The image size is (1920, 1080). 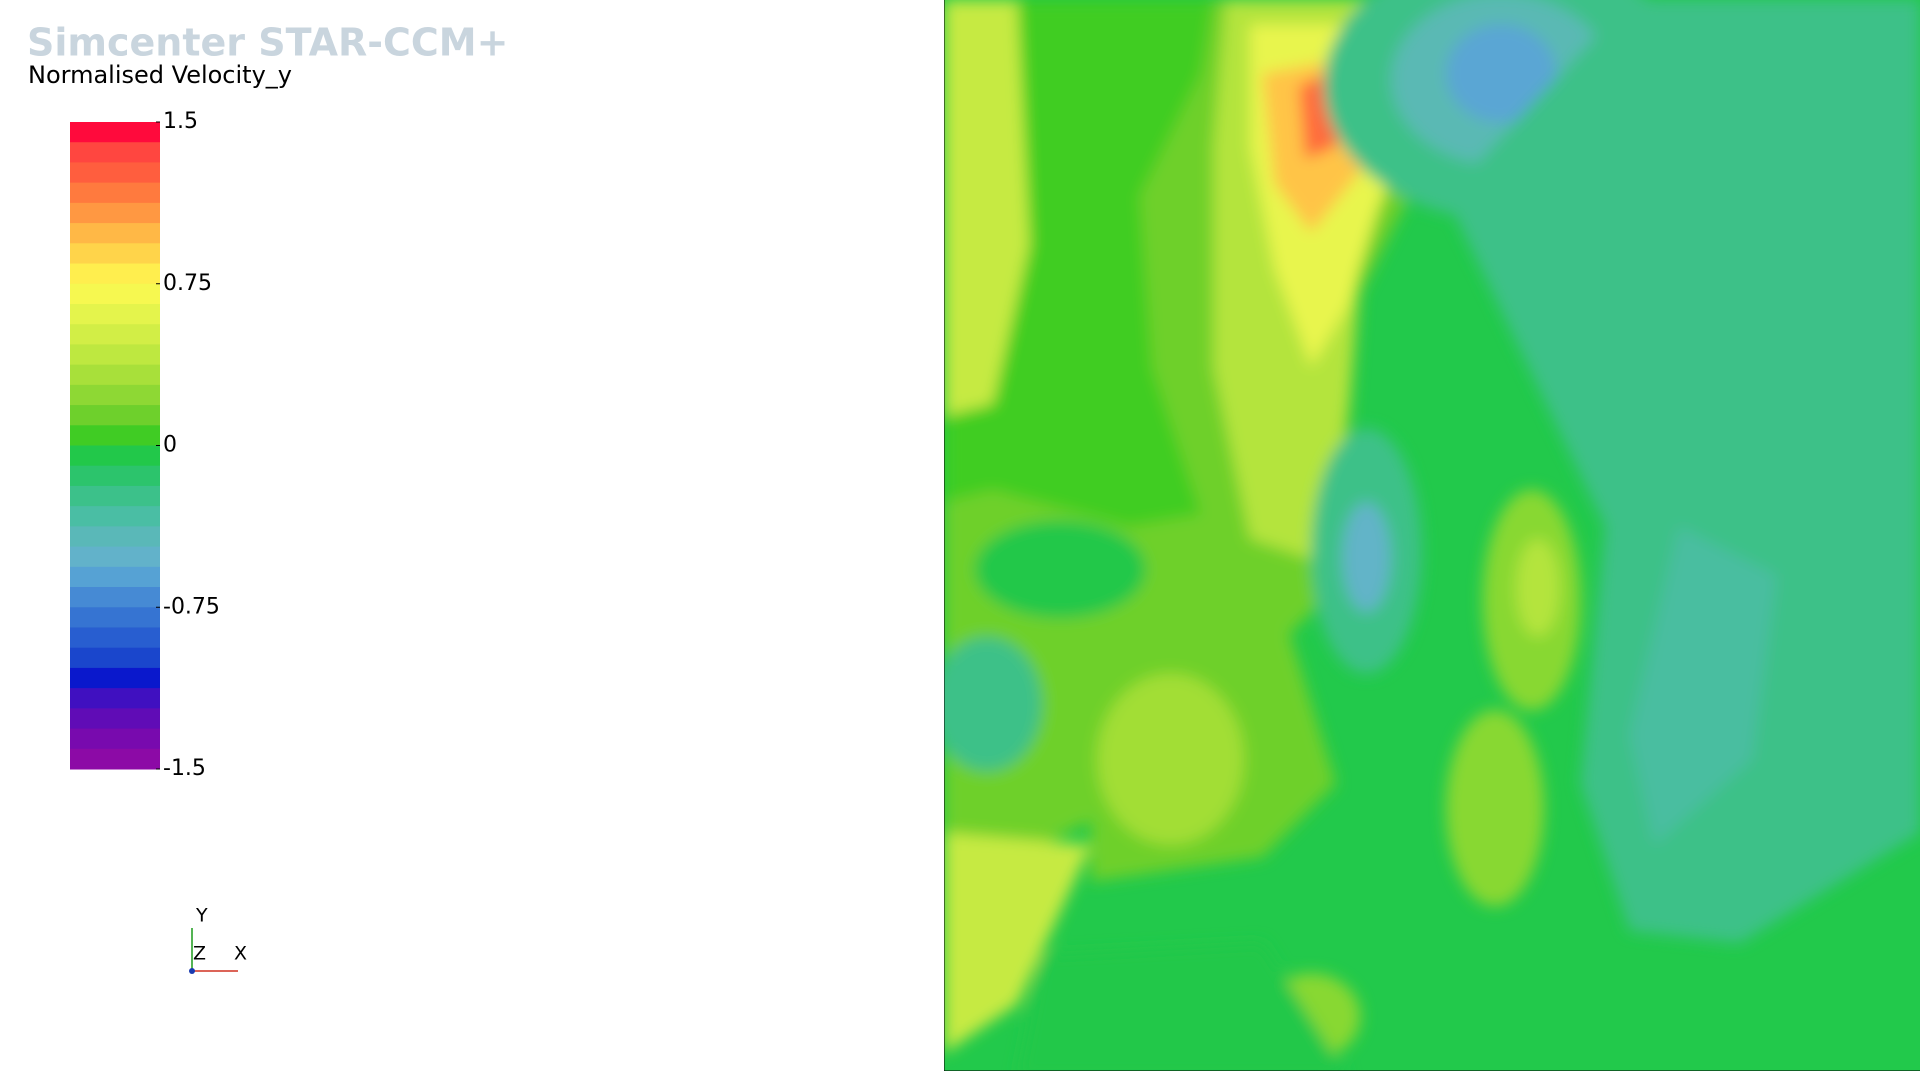 I want to click on triad-y-label: Y, so click(x=201, y=916).